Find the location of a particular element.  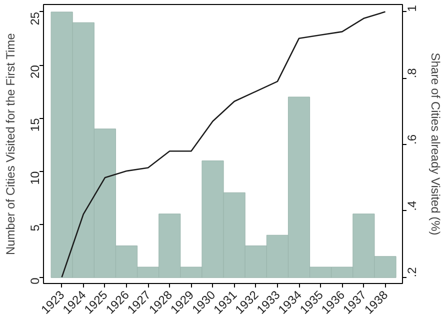

y2-tick-label: 1 is located at coordinates (412, 8).